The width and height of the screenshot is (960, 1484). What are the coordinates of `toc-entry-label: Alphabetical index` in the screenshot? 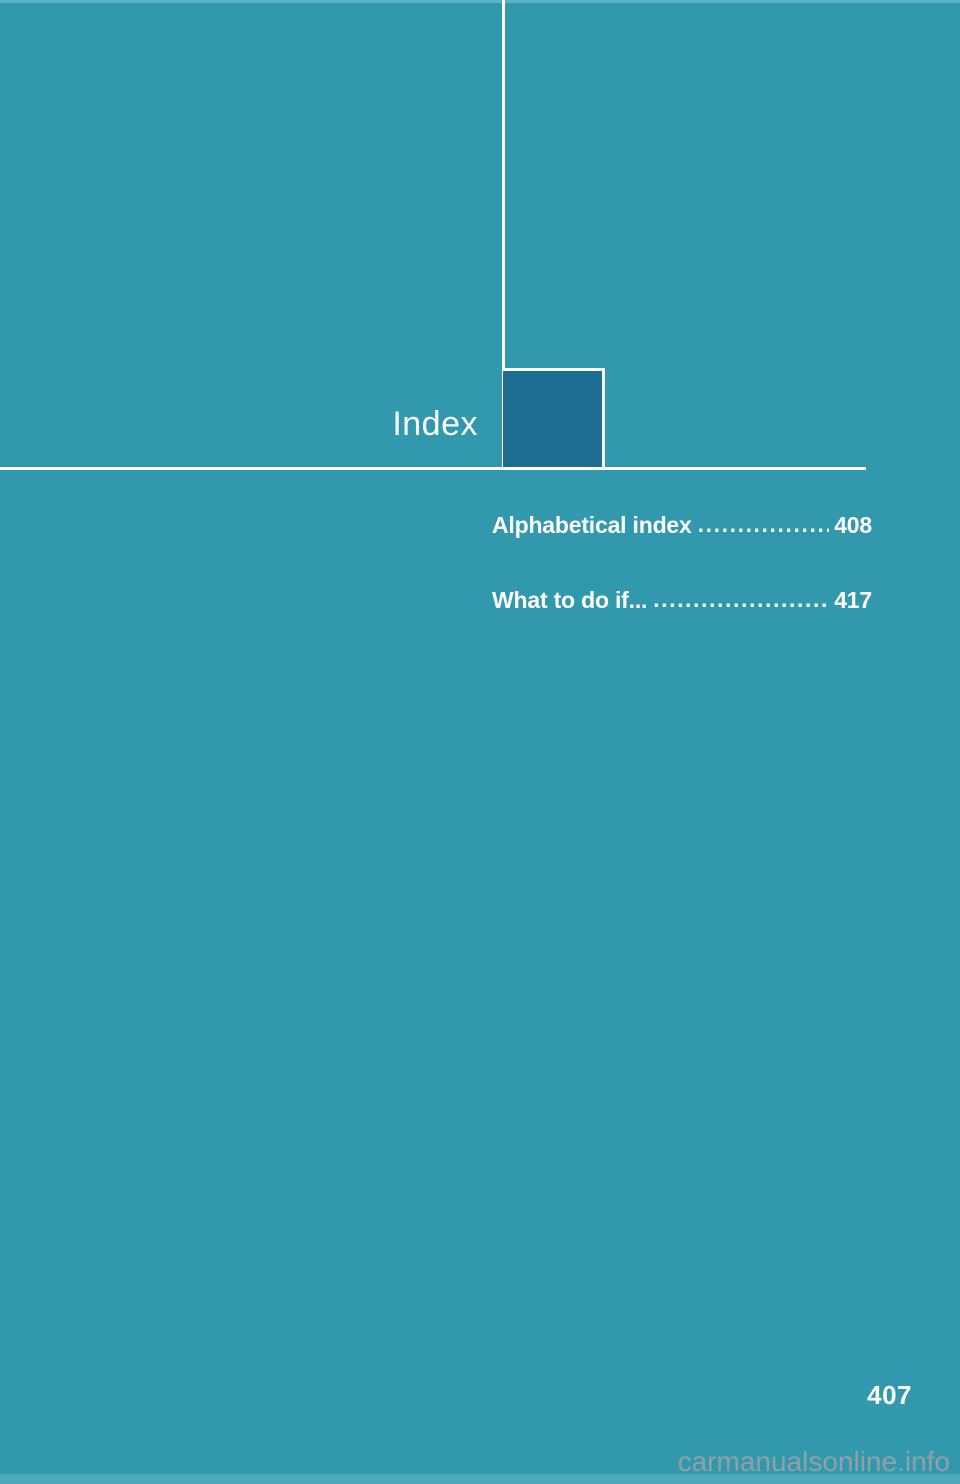 It's located at (592, 525).